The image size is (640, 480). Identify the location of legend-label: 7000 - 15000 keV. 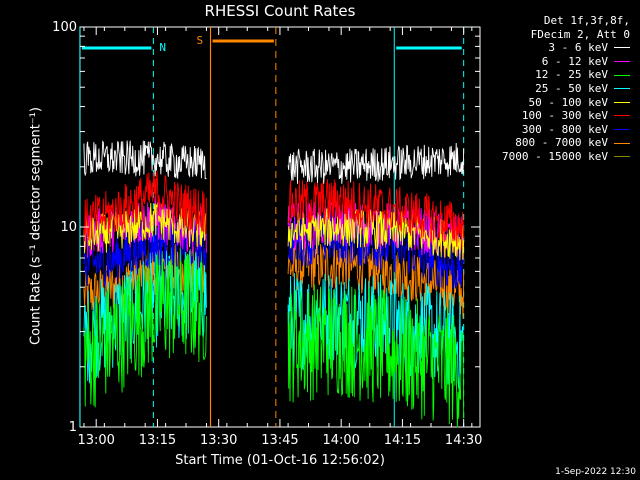
(555, 156).